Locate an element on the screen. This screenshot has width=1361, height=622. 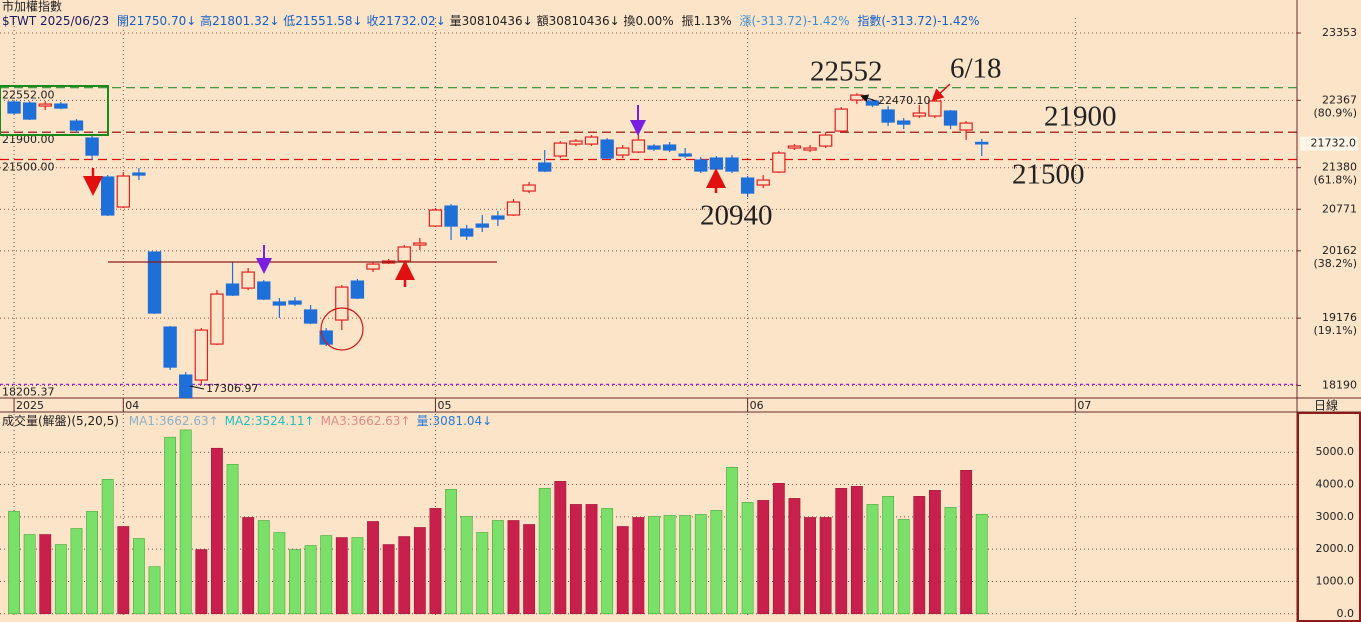
x-tick-label: 07 is located at coordinates (1084, 405).